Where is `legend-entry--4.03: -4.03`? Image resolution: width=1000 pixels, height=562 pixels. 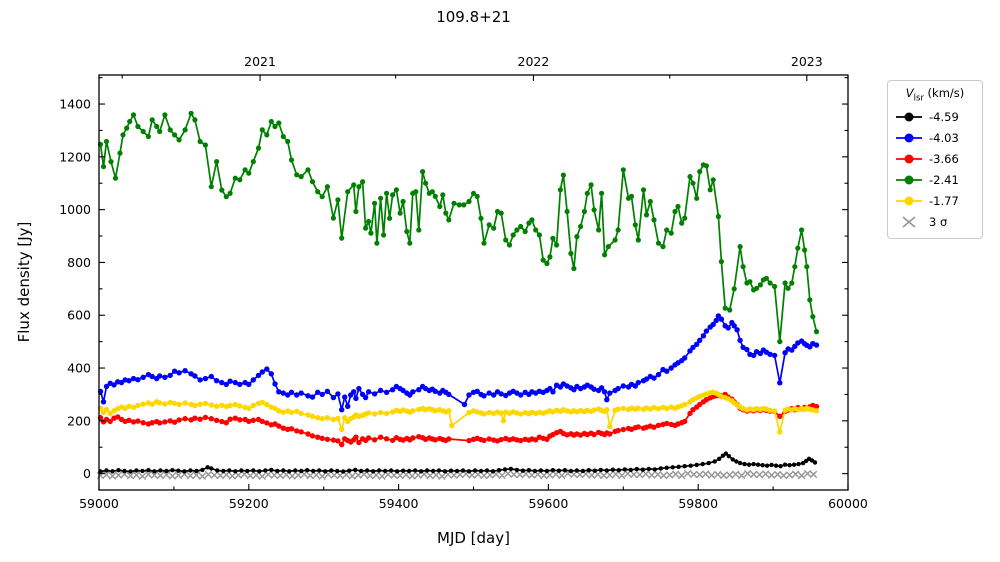 legend-entry--4.03: -4.03 is located at coordinates (935, 137).